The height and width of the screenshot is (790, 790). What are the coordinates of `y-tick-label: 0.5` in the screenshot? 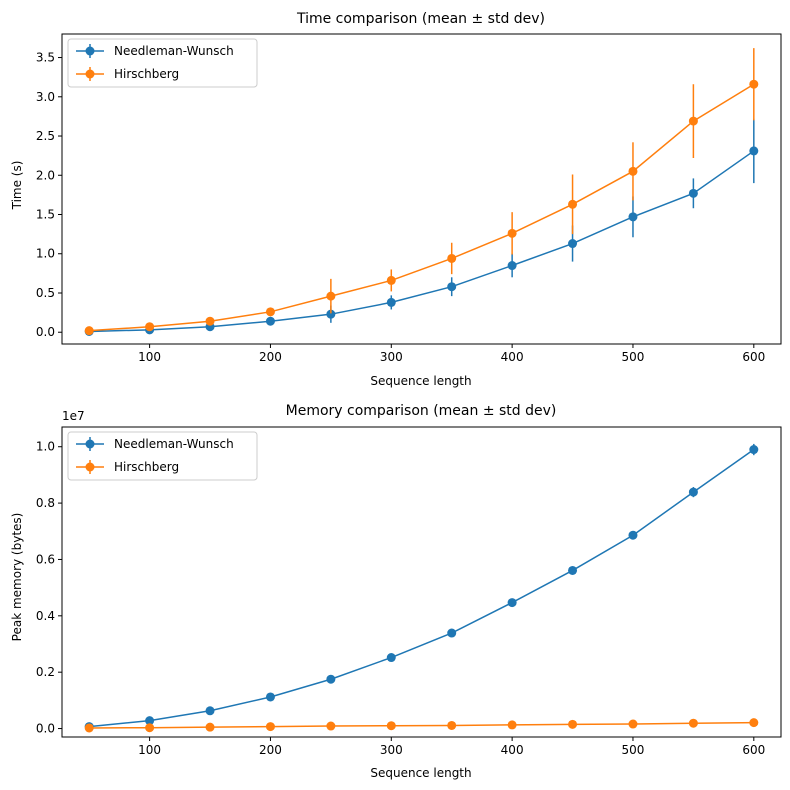 It's located at (45, 293).